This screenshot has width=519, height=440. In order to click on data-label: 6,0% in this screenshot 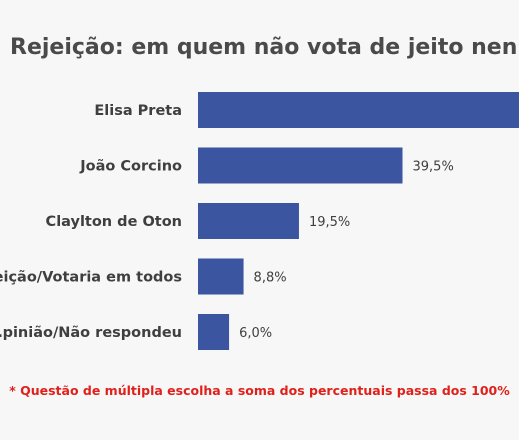, I will do `click(255, 333)`.